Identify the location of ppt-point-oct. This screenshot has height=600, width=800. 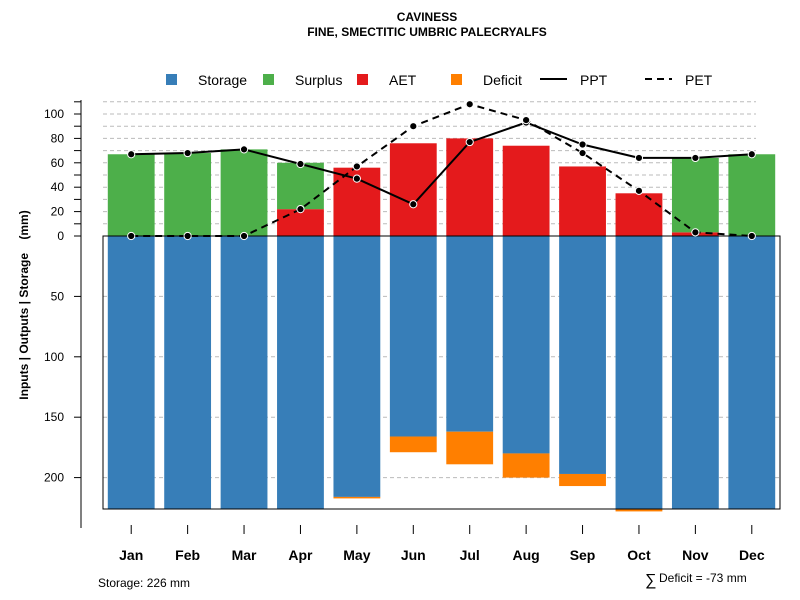
(639, 158).